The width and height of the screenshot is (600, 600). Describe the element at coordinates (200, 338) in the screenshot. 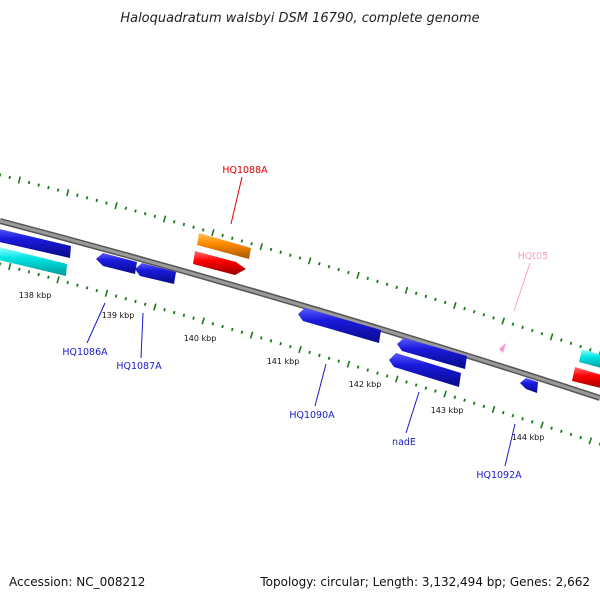

I see `scale-label-140: 140 kbp` at that location.